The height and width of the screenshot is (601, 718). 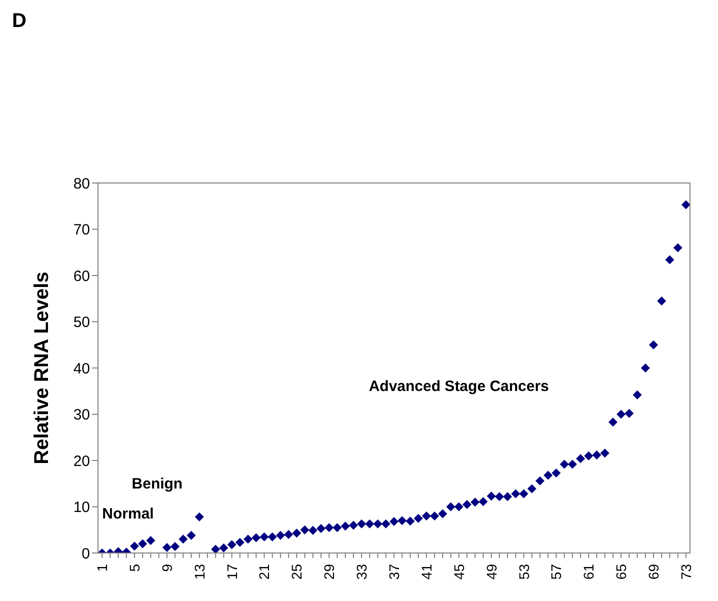 I want to click on y-tick-label: 0, so click(x=86, y=553).